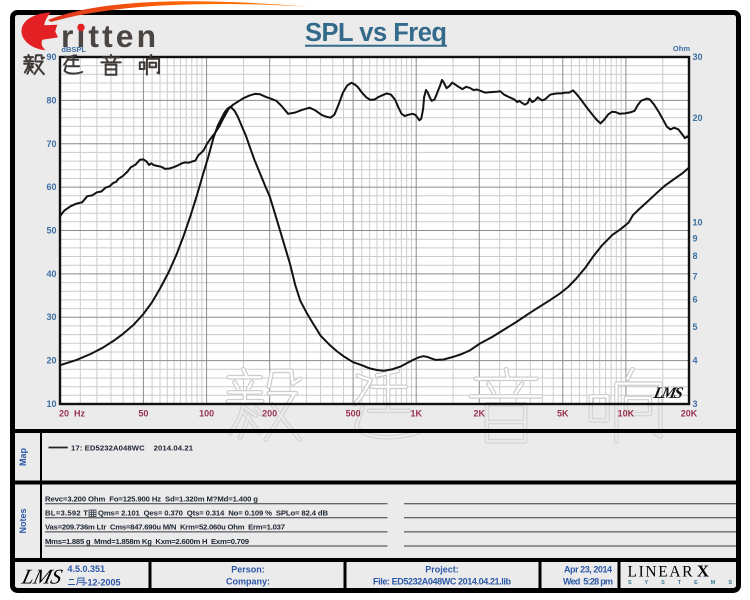 This screenshot has width=750, height=600. I want to click on svg-text: BL=3.592 T, so click(66, 513).